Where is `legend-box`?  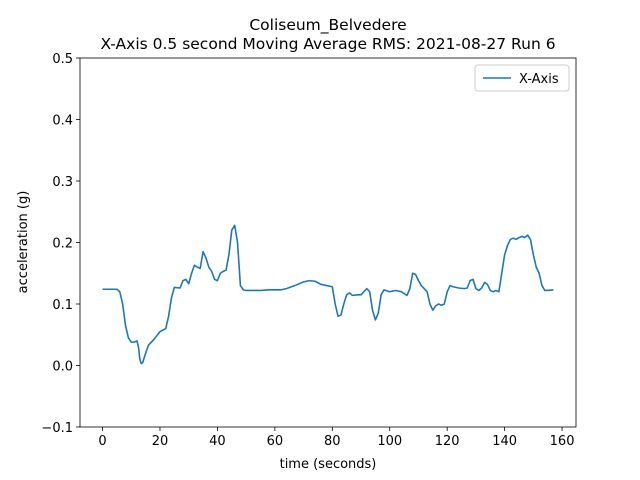 legend-box is located at coordinates (522, 78).